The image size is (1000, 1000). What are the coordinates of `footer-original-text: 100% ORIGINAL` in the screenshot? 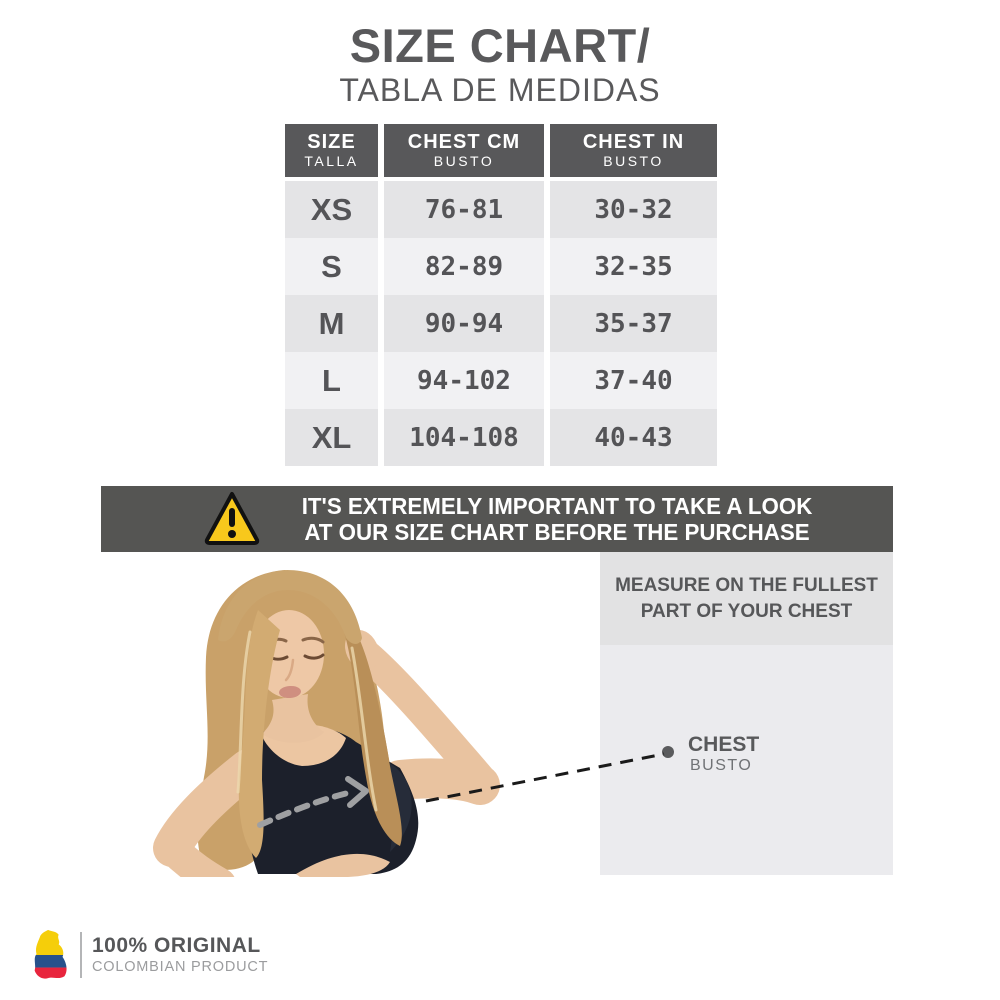 It's located at (176, 945).